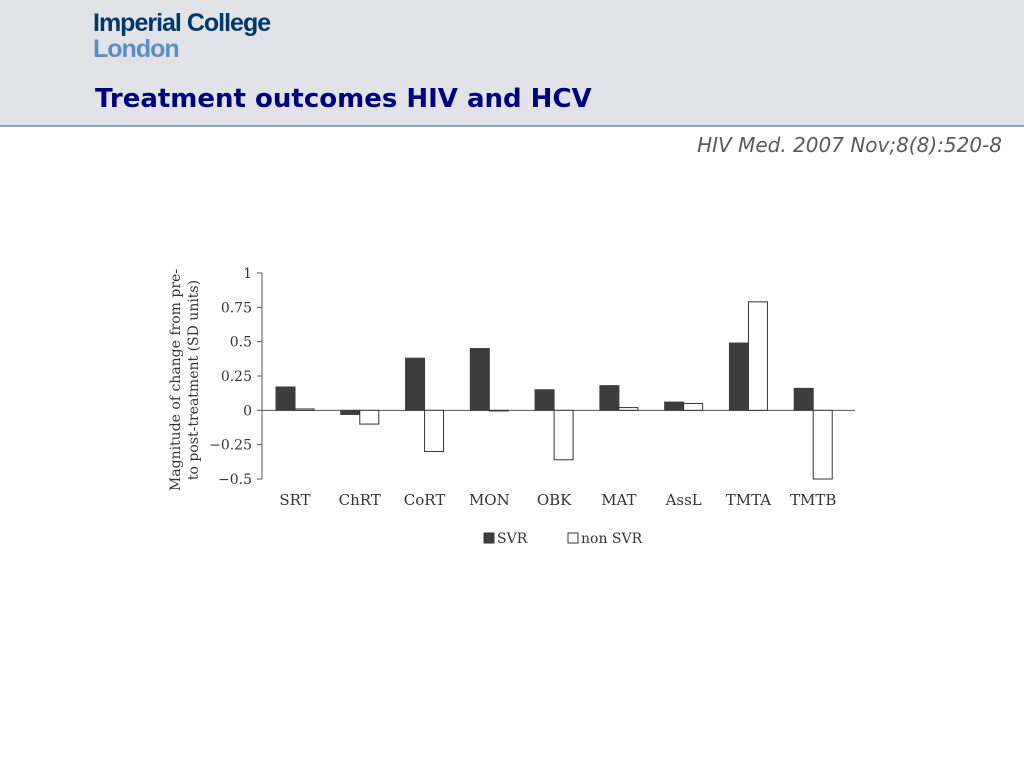 The image size is (1024, 768). I want to click on bar-non-svr-mat, so click(628, 409).